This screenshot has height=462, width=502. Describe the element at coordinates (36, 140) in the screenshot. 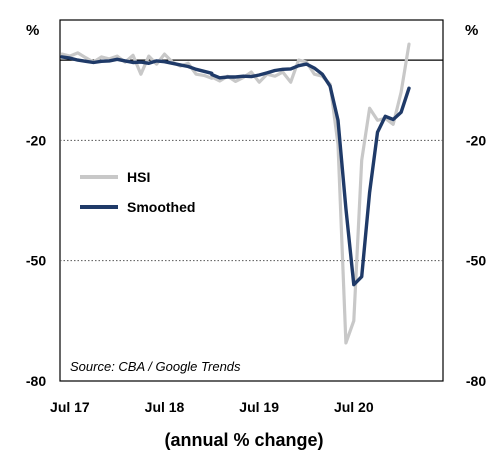

I see `y-tick-left-neg20: -20` at that location.